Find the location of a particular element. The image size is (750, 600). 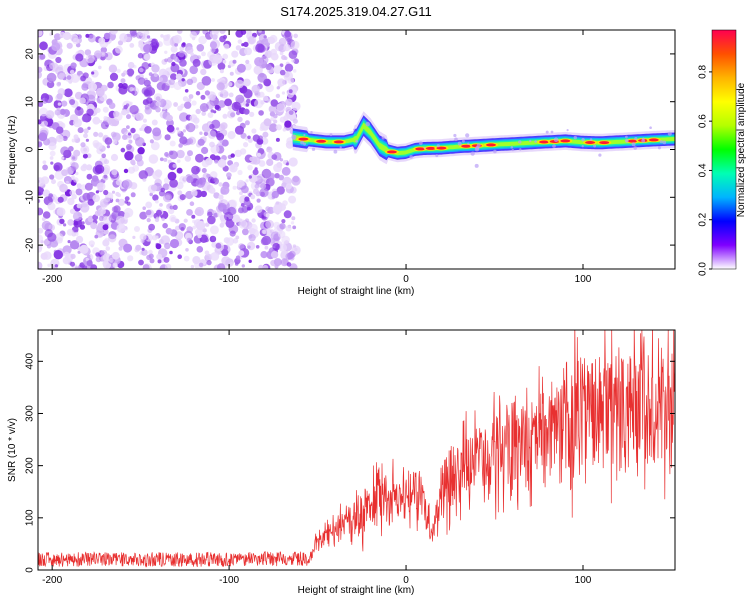

bottom-y-axis-label: SNR (10 * v/v) is located at coordinates (12, 450).